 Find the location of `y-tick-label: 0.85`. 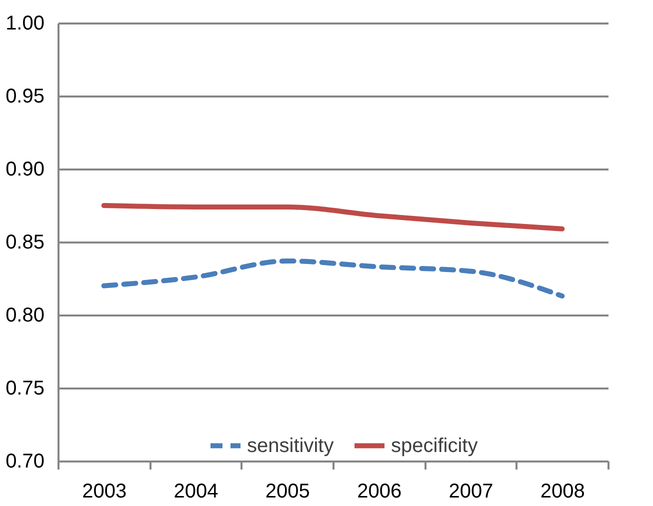

y-tick-label: 0.85 is located at coordinates (25, 243).